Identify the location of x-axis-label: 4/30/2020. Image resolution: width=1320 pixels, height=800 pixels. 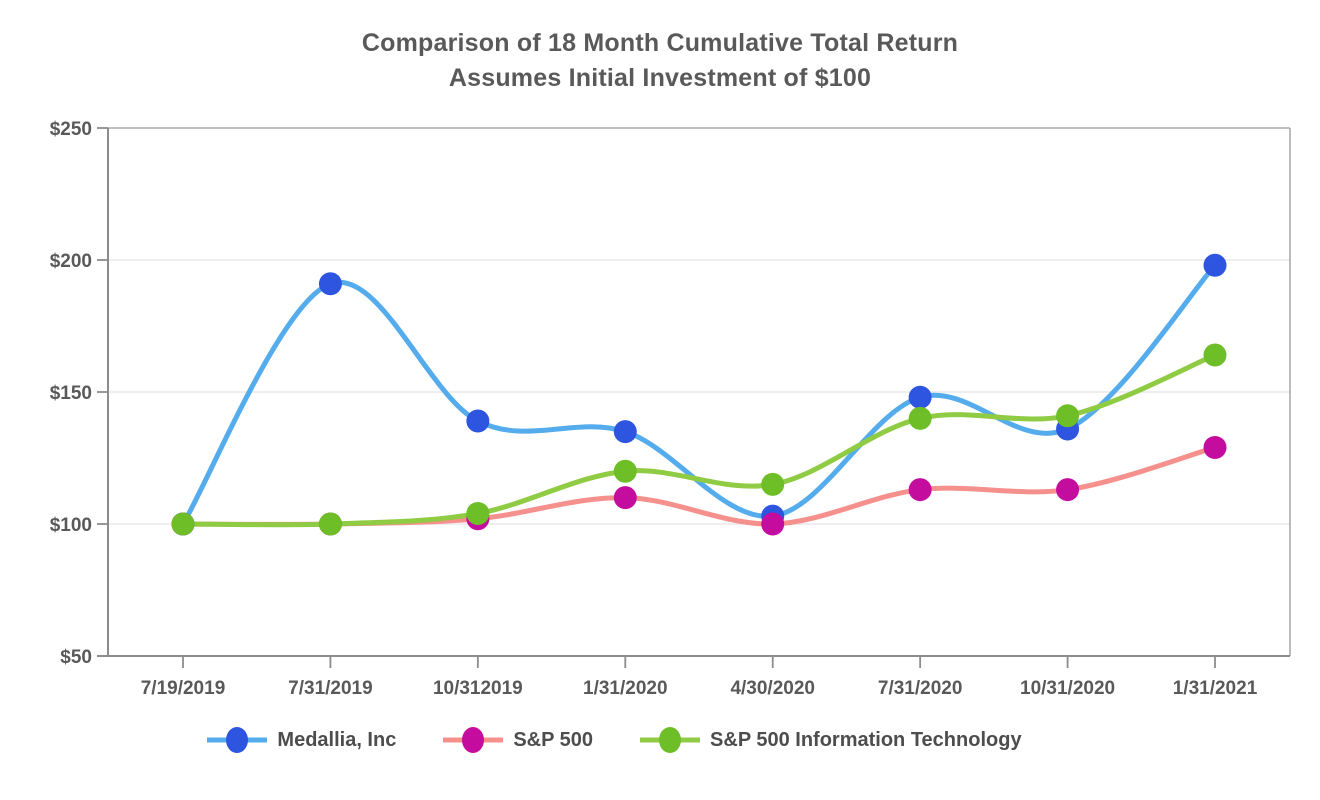
(772, 688).